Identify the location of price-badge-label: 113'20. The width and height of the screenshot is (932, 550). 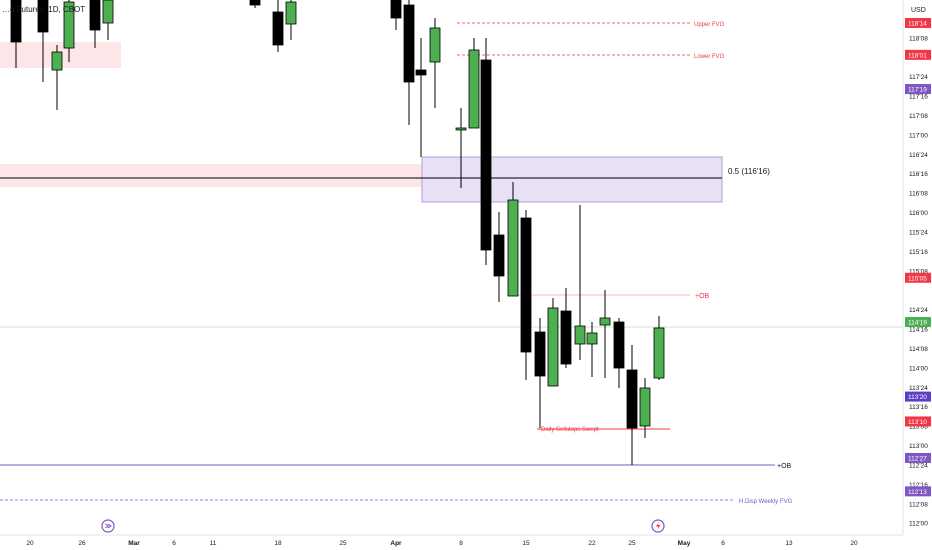
(917, 397).